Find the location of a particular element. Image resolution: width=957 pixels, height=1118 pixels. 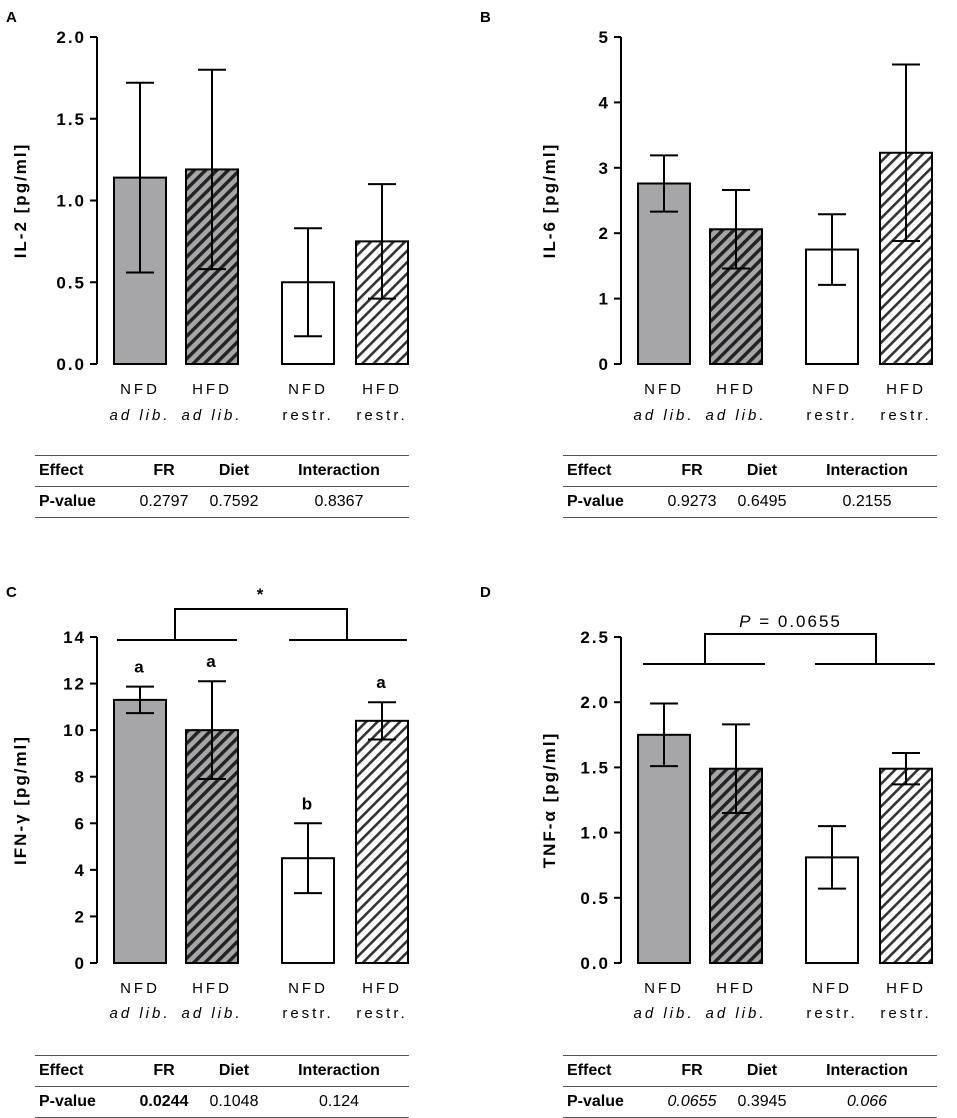

panel-letter: A is located at coordinates (11, 17).